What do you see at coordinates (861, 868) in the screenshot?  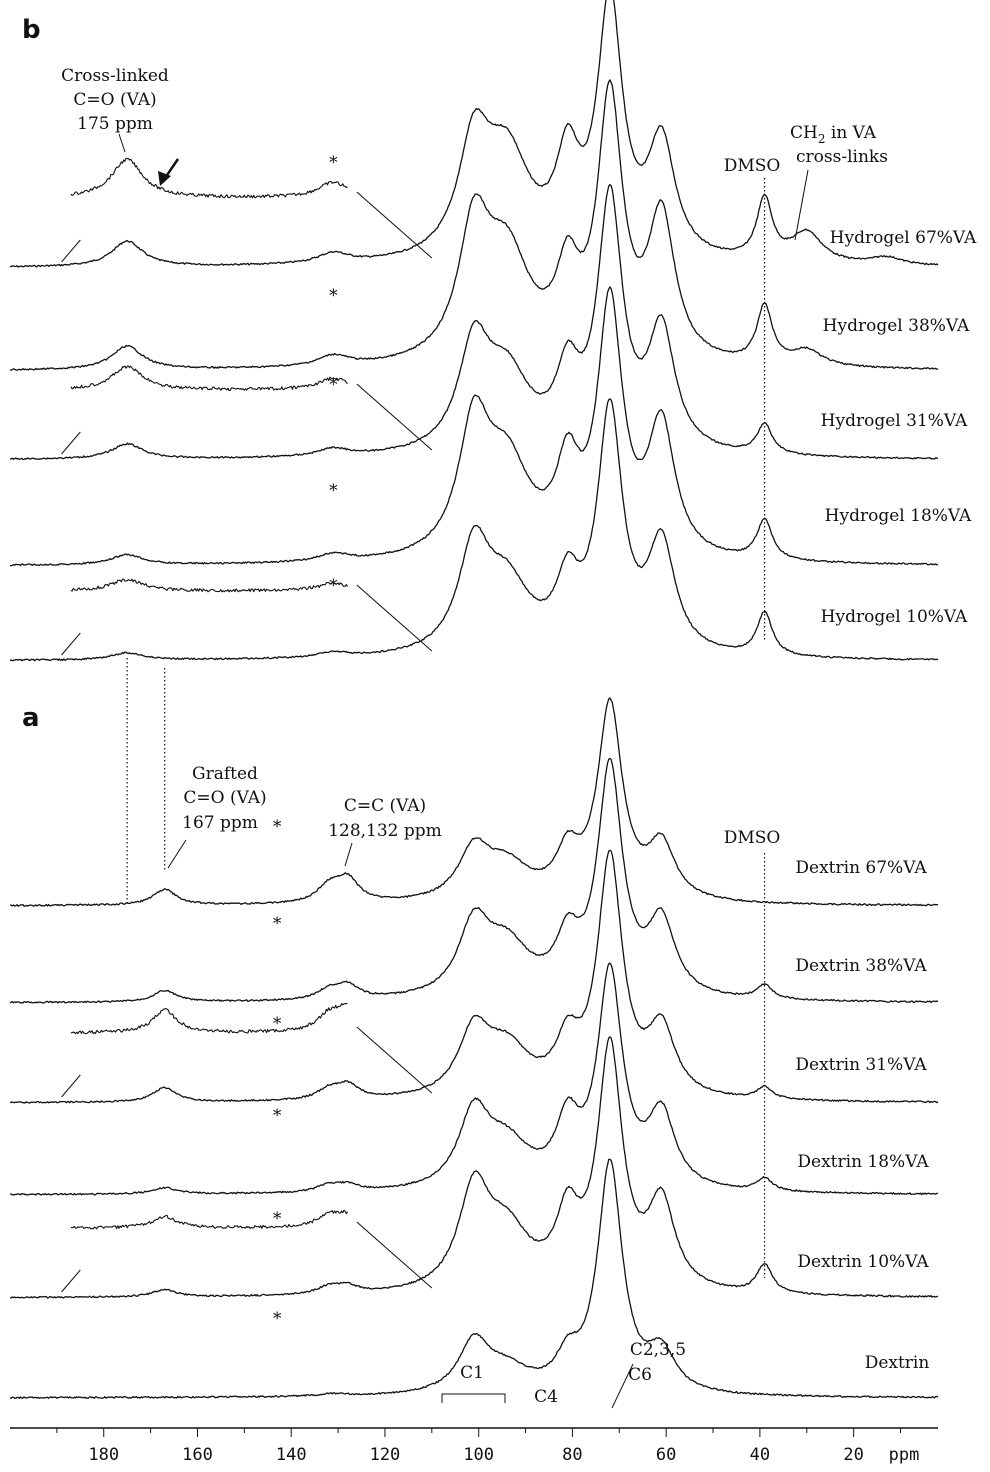 I see `series-label: Dextrin 67%VA` at bounding box center [861, 868].